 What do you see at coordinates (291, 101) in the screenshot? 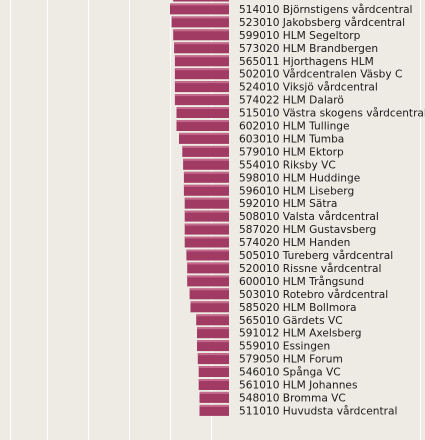
I see `category-label: 574022 HLM Dalarö` at bounding box center [291, 101].